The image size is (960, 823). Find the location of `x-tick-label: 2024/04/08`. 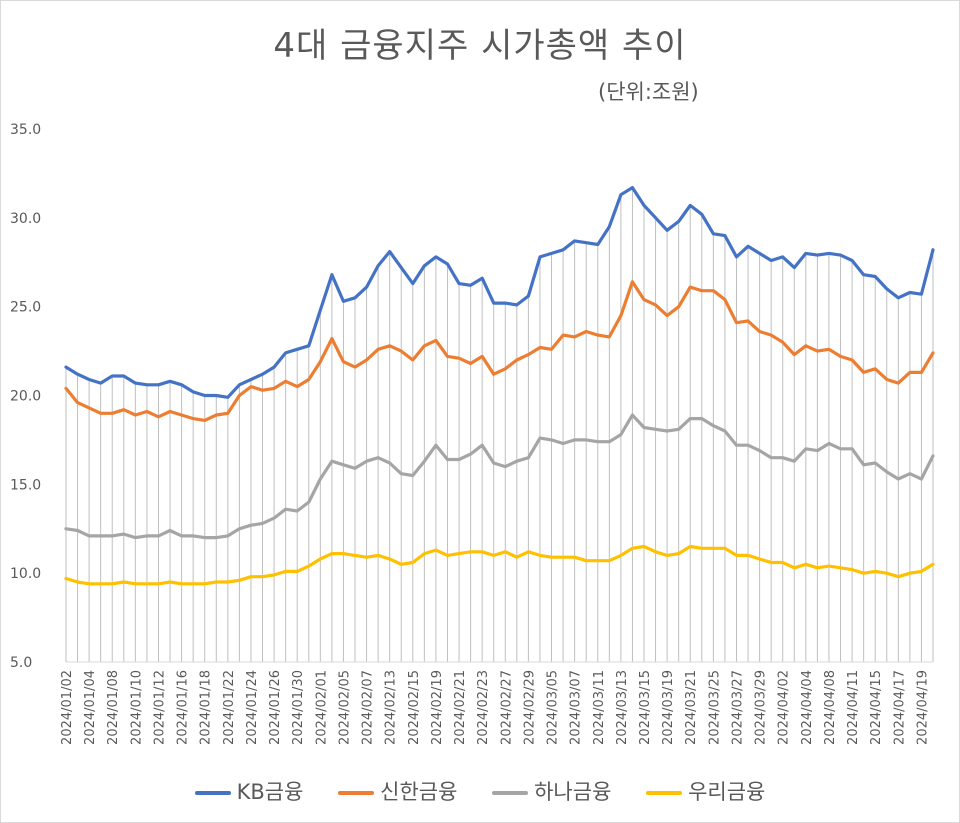

x-tick-label: 2024/04/08 is located at coordinates (830, 707).